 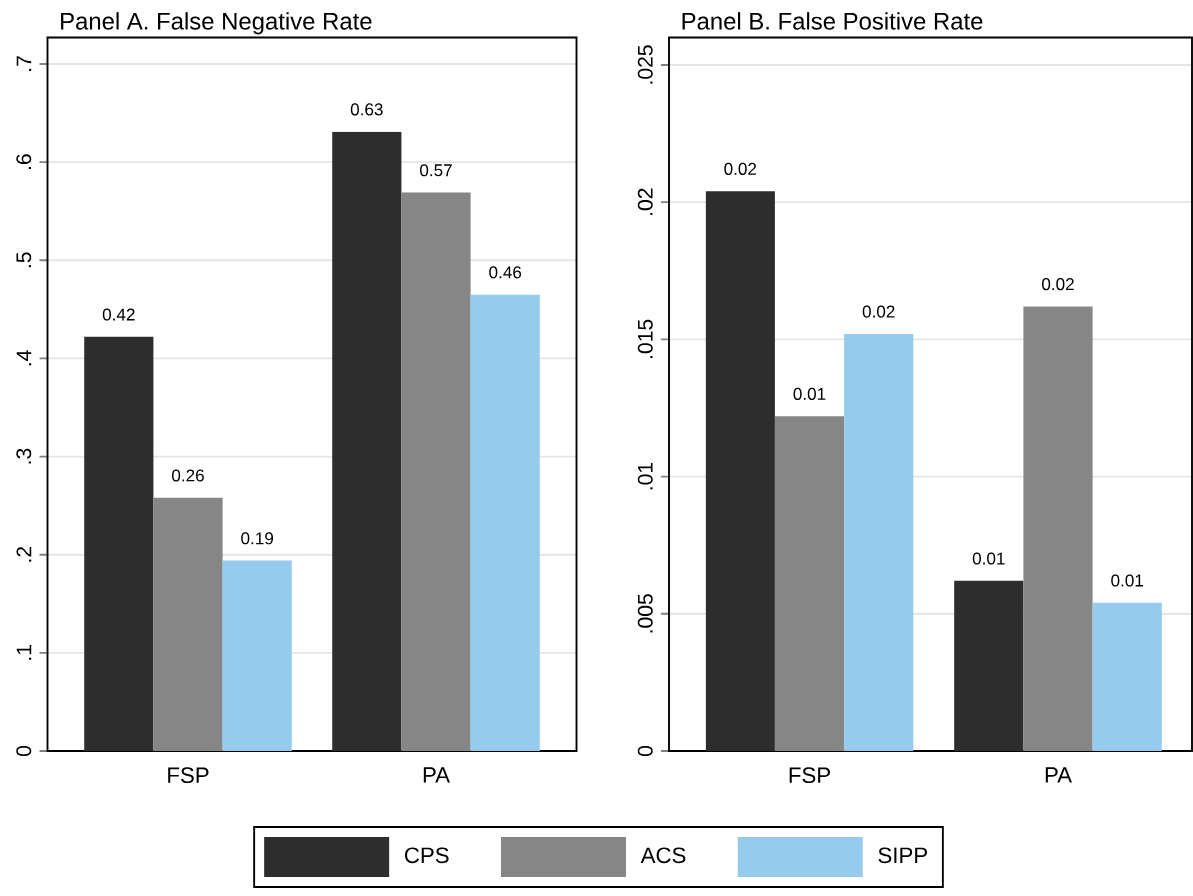 I want to click on y-tick-label: .005, so click(x=645, y=613).